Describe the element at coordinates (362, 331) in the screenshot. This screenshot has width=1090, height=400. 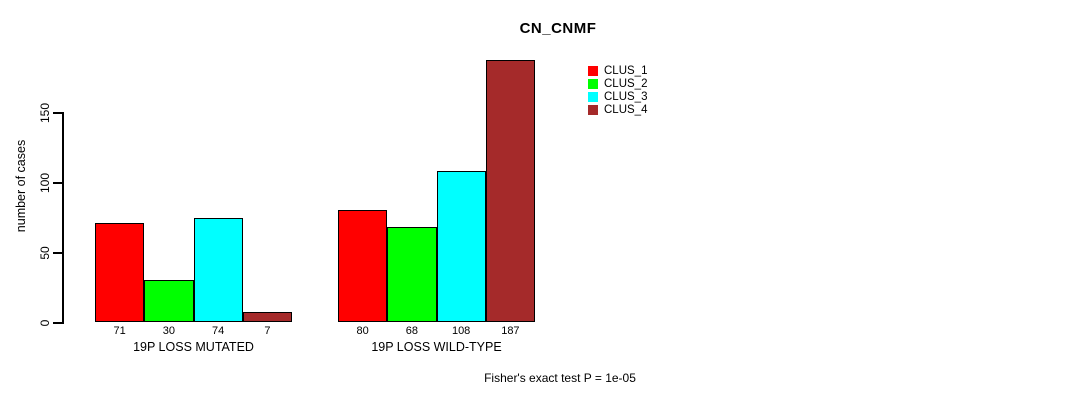
I see `bar-value-label: 80` at that location.